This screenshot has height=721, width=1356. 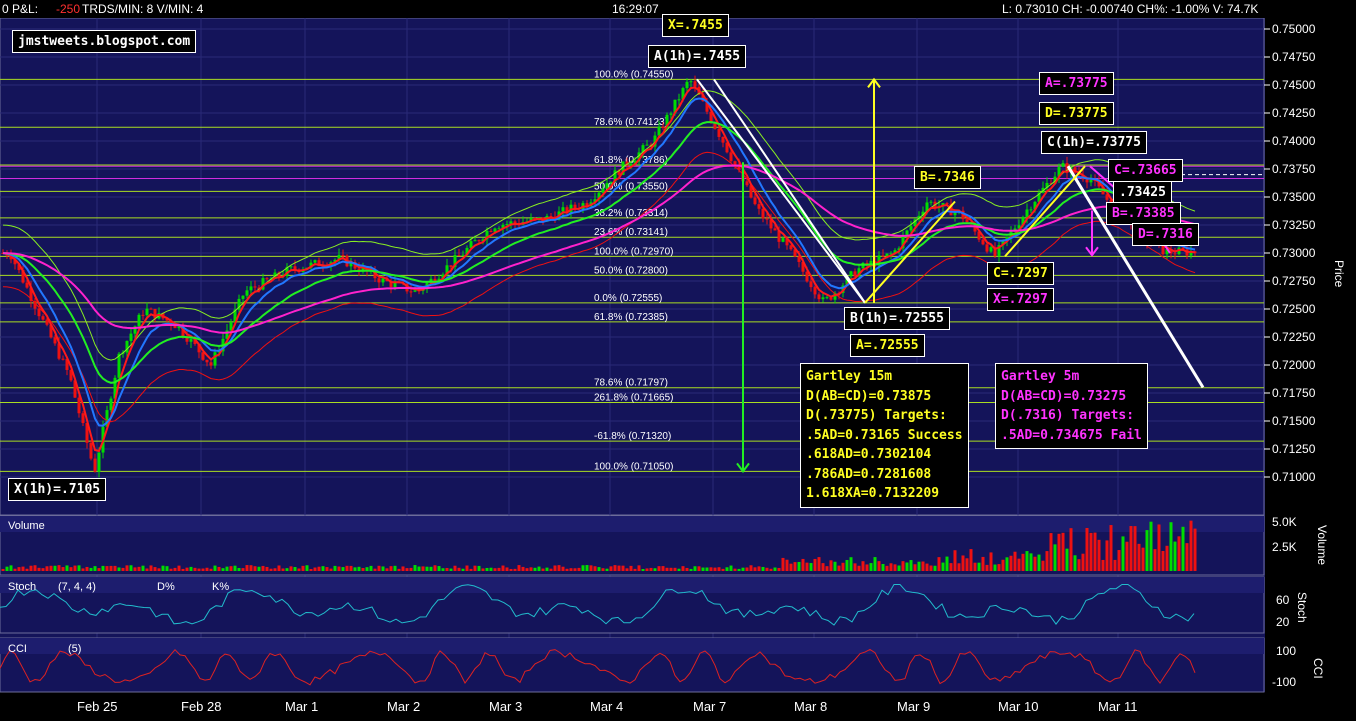 What do you see at coordinates (598, 667) in the screenshot?
I see `cci-line` at bounding box center [598, 667].